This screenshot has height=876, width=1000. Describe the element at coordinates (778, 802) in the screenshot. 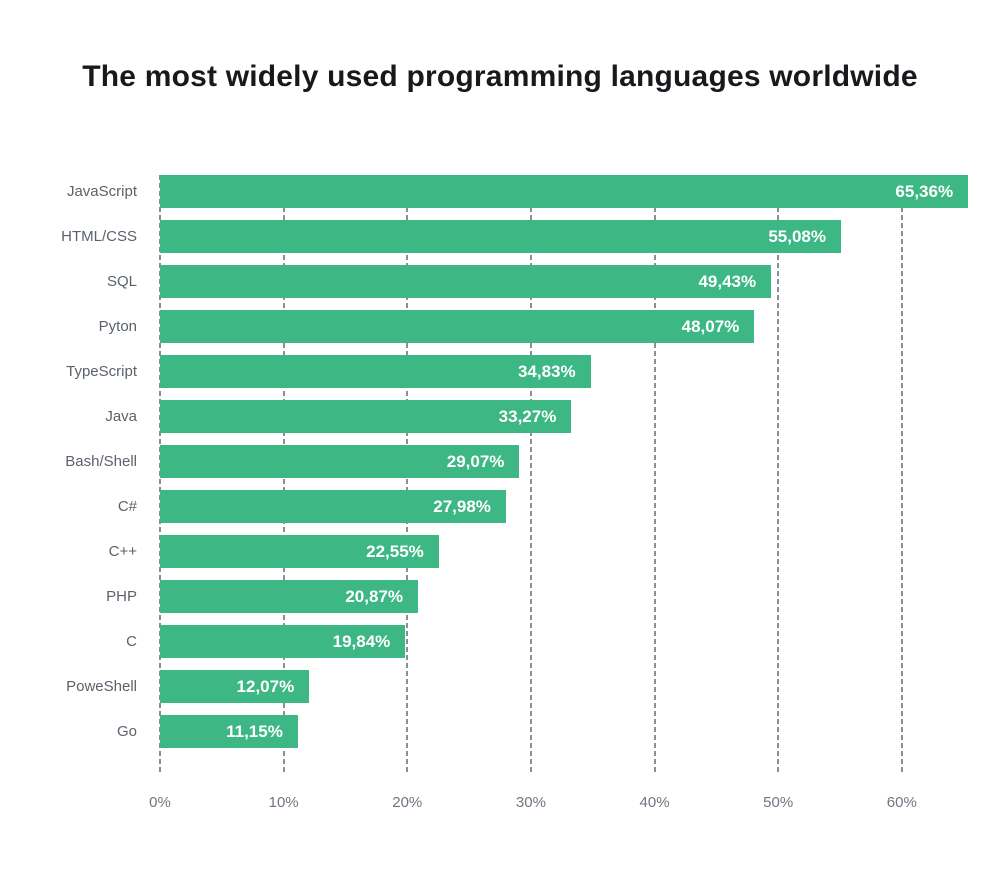

I see `x-tick-label: 50%` at that location.